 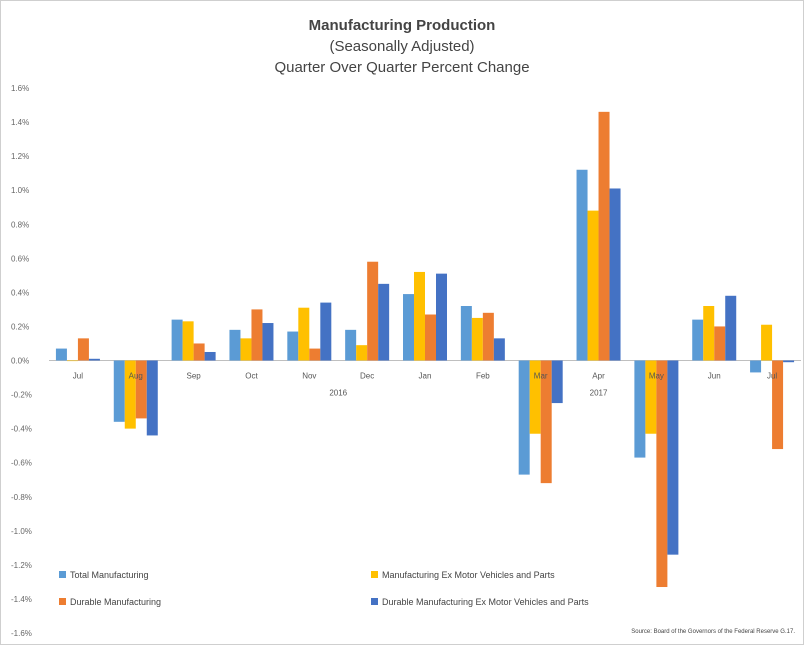 What do you see at coordinates (21, 599) in the screenshot?
I see `y-tick-label: -1.4%` at bounding box center [21, 599].